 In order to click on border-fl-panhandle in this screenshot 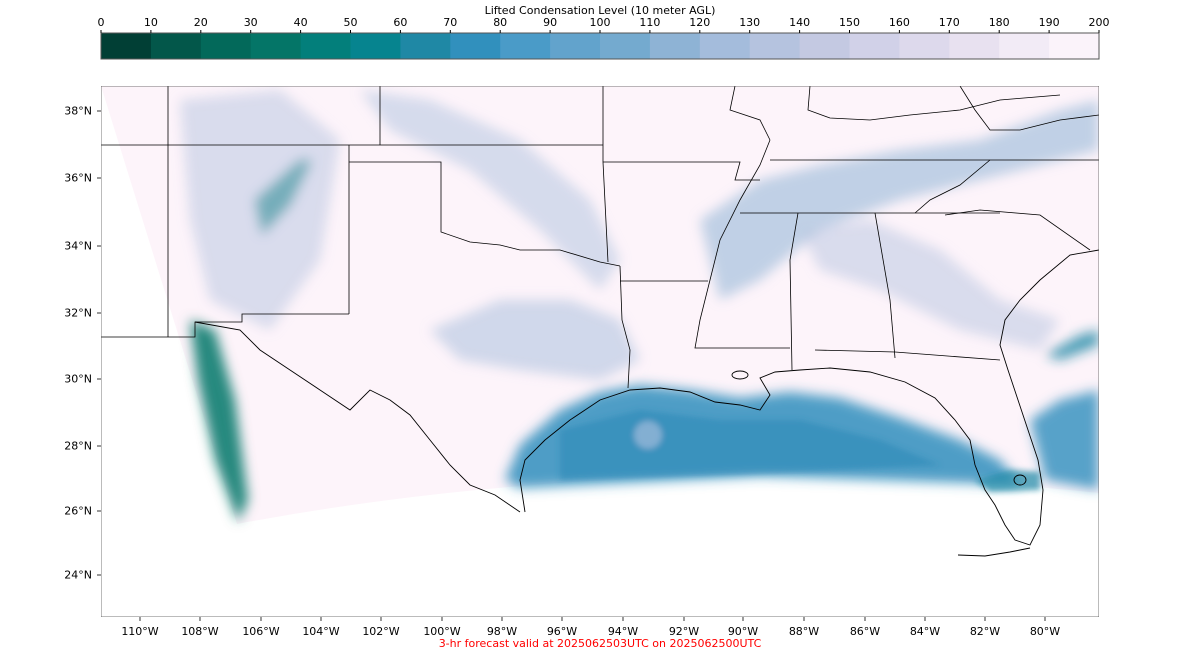, I will do `click(907, 355)`.